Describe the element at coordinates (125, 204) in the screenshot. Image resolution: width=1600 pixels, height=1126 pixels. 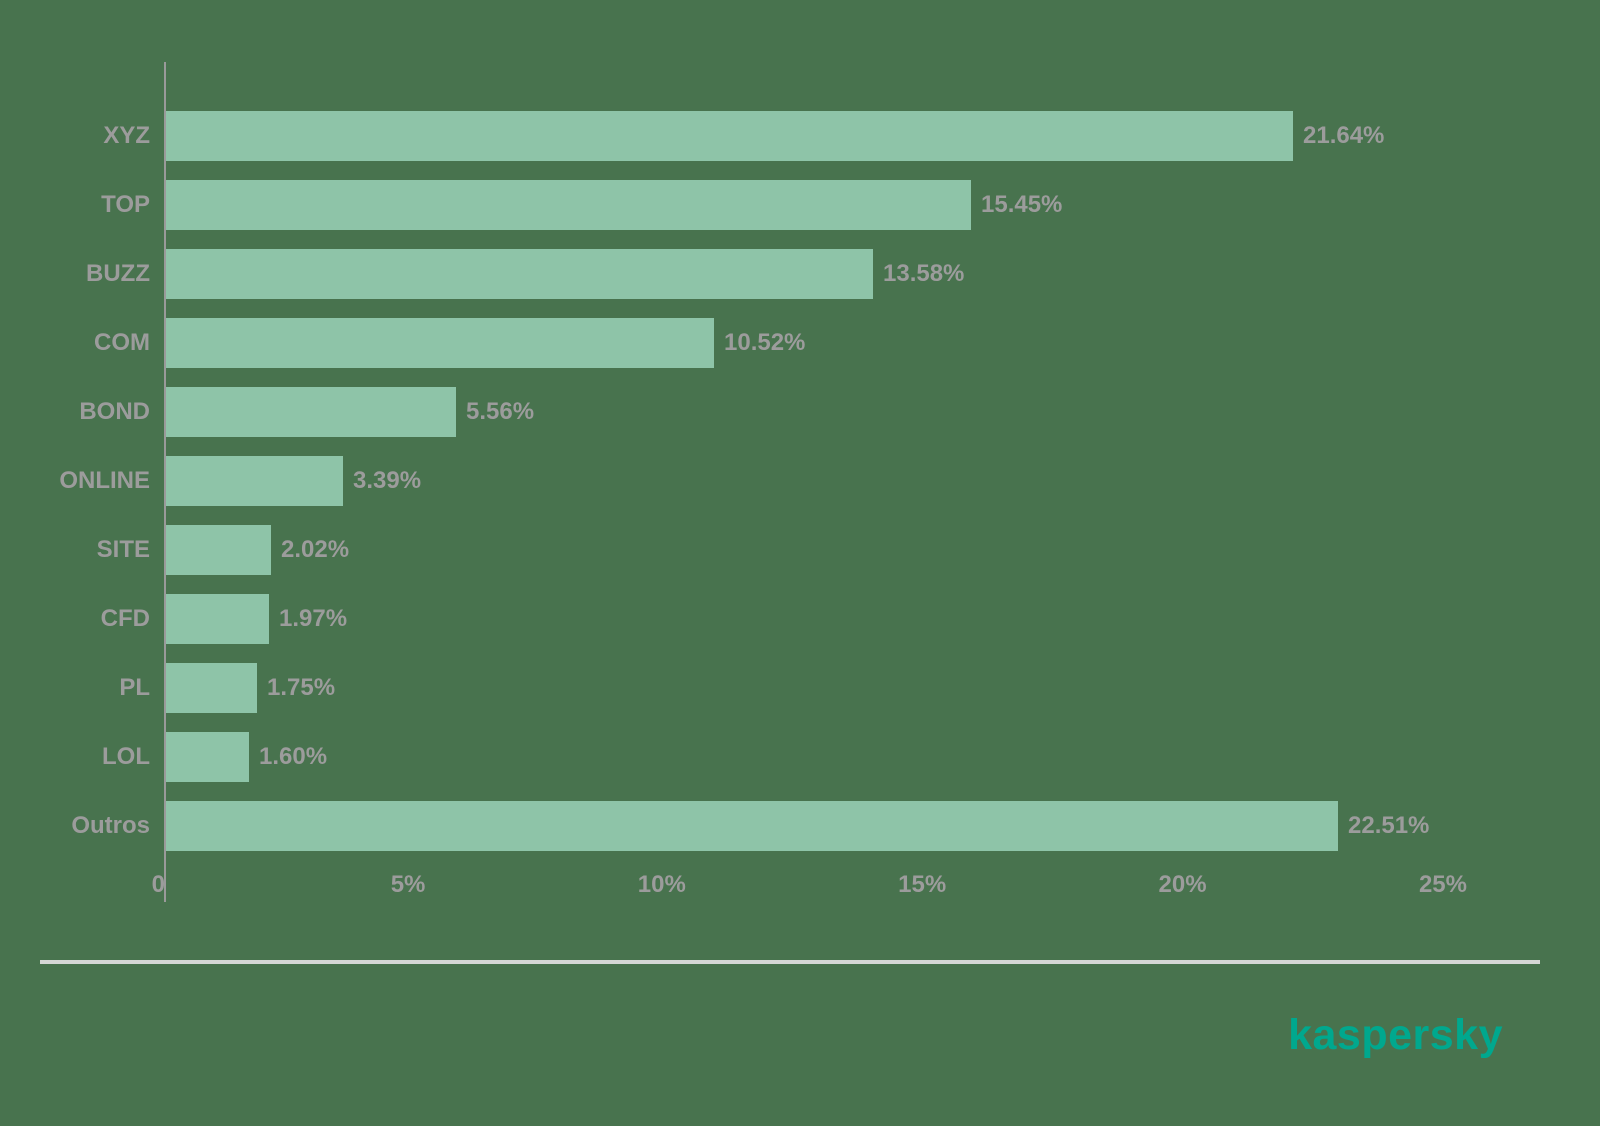
I see `category-label: TOP` at that location.